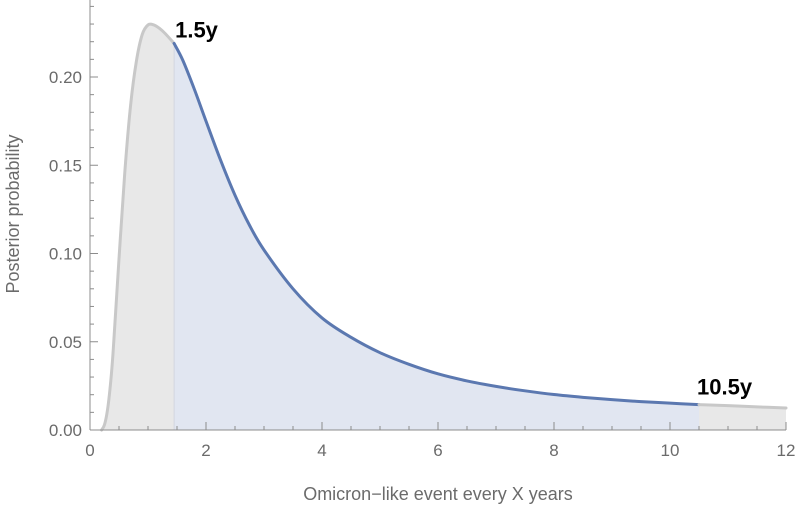 The width and height of the screenshot is (800, 514). What do you see at coordinates (725, 387) in the screenshot?
I see `upper-bound-annotation: 10.5y` at bounding box center [725, 387].